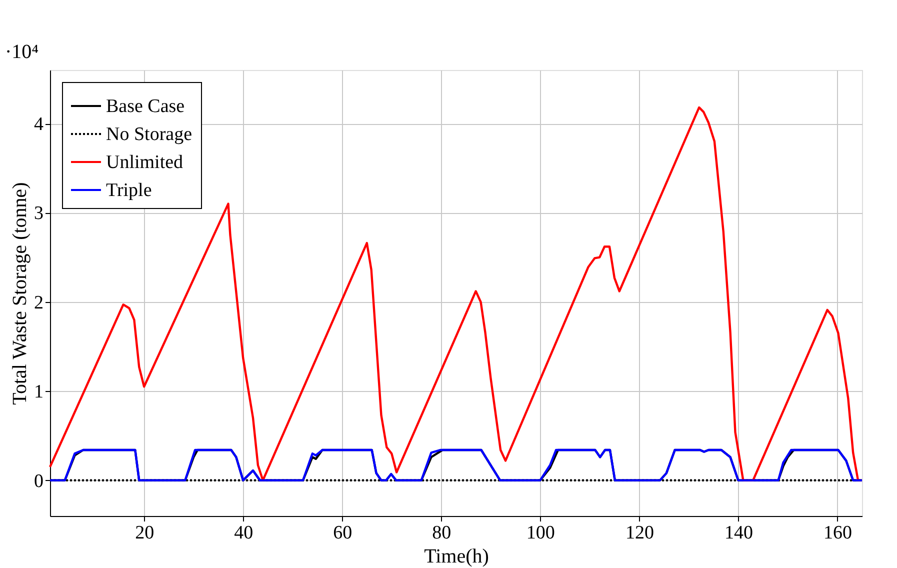  What do you see at coordinates (144, 533) in the screenshot?
I see `x-tick-label: 20` at bounding box center [144, 533].